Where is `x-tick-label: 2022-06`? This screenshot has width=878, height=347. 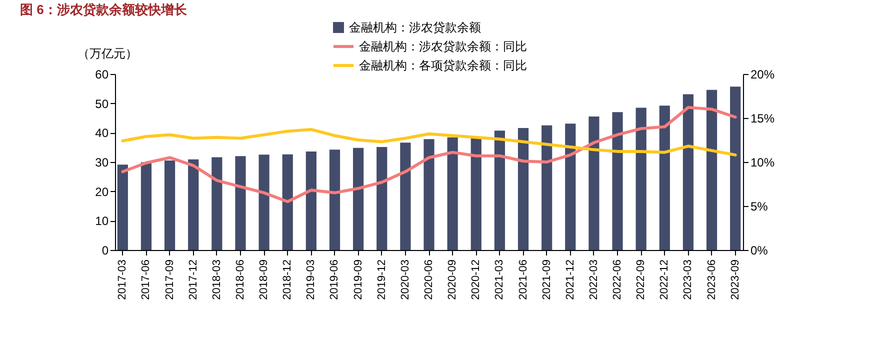
x-tick-label: 2022-06 is located at coordinates (618, 280).